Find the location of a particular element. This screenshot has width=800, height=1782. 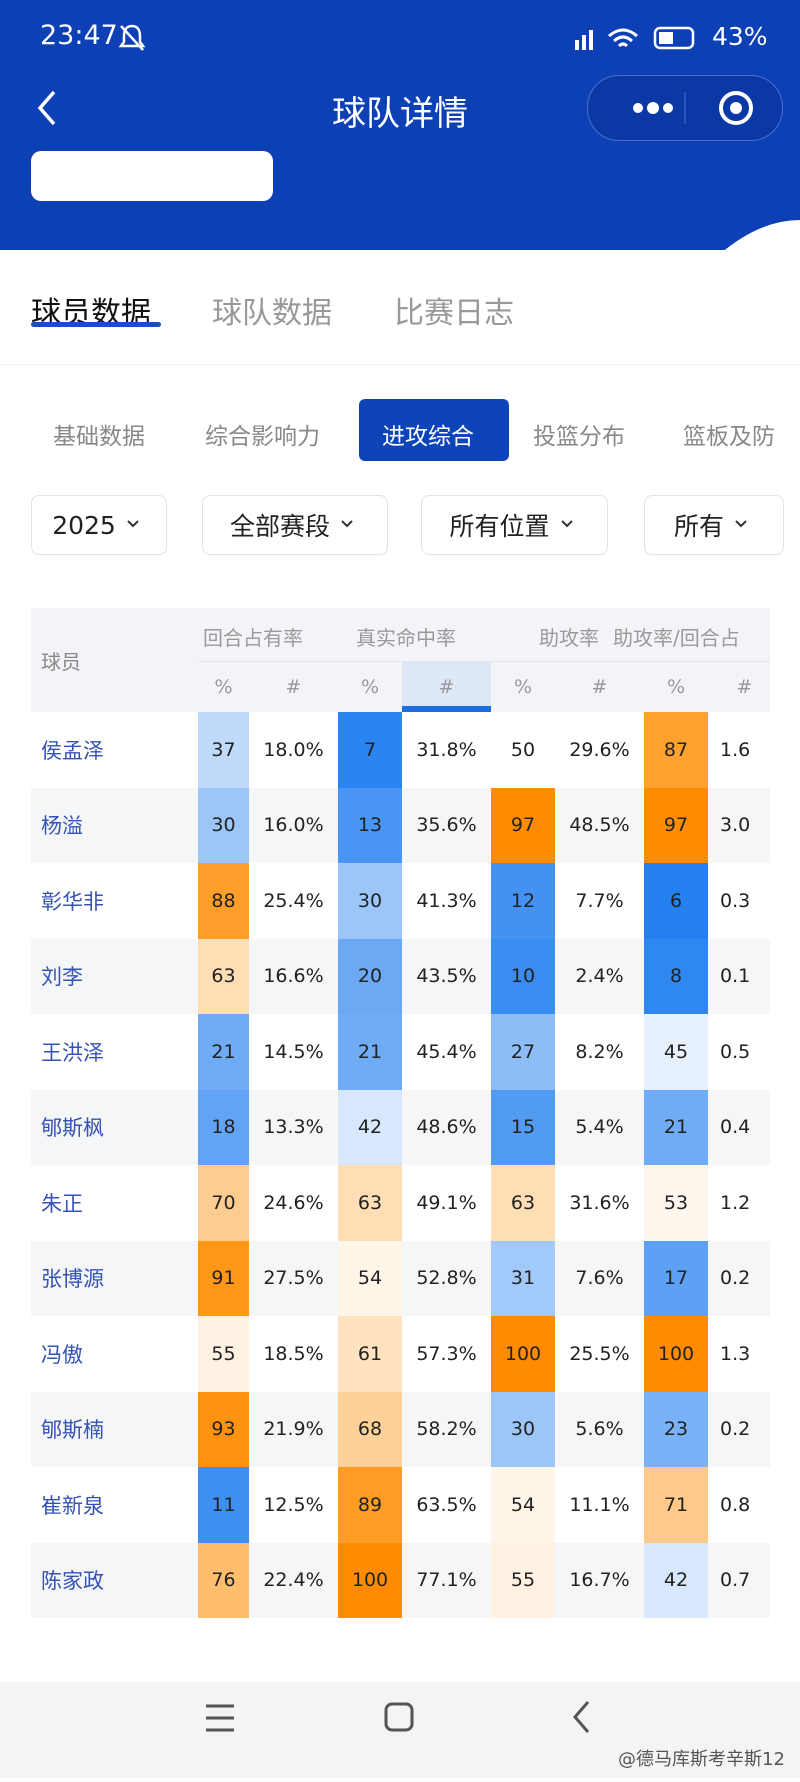

filter: 全部赛段 is located at coordinates (295, 525).